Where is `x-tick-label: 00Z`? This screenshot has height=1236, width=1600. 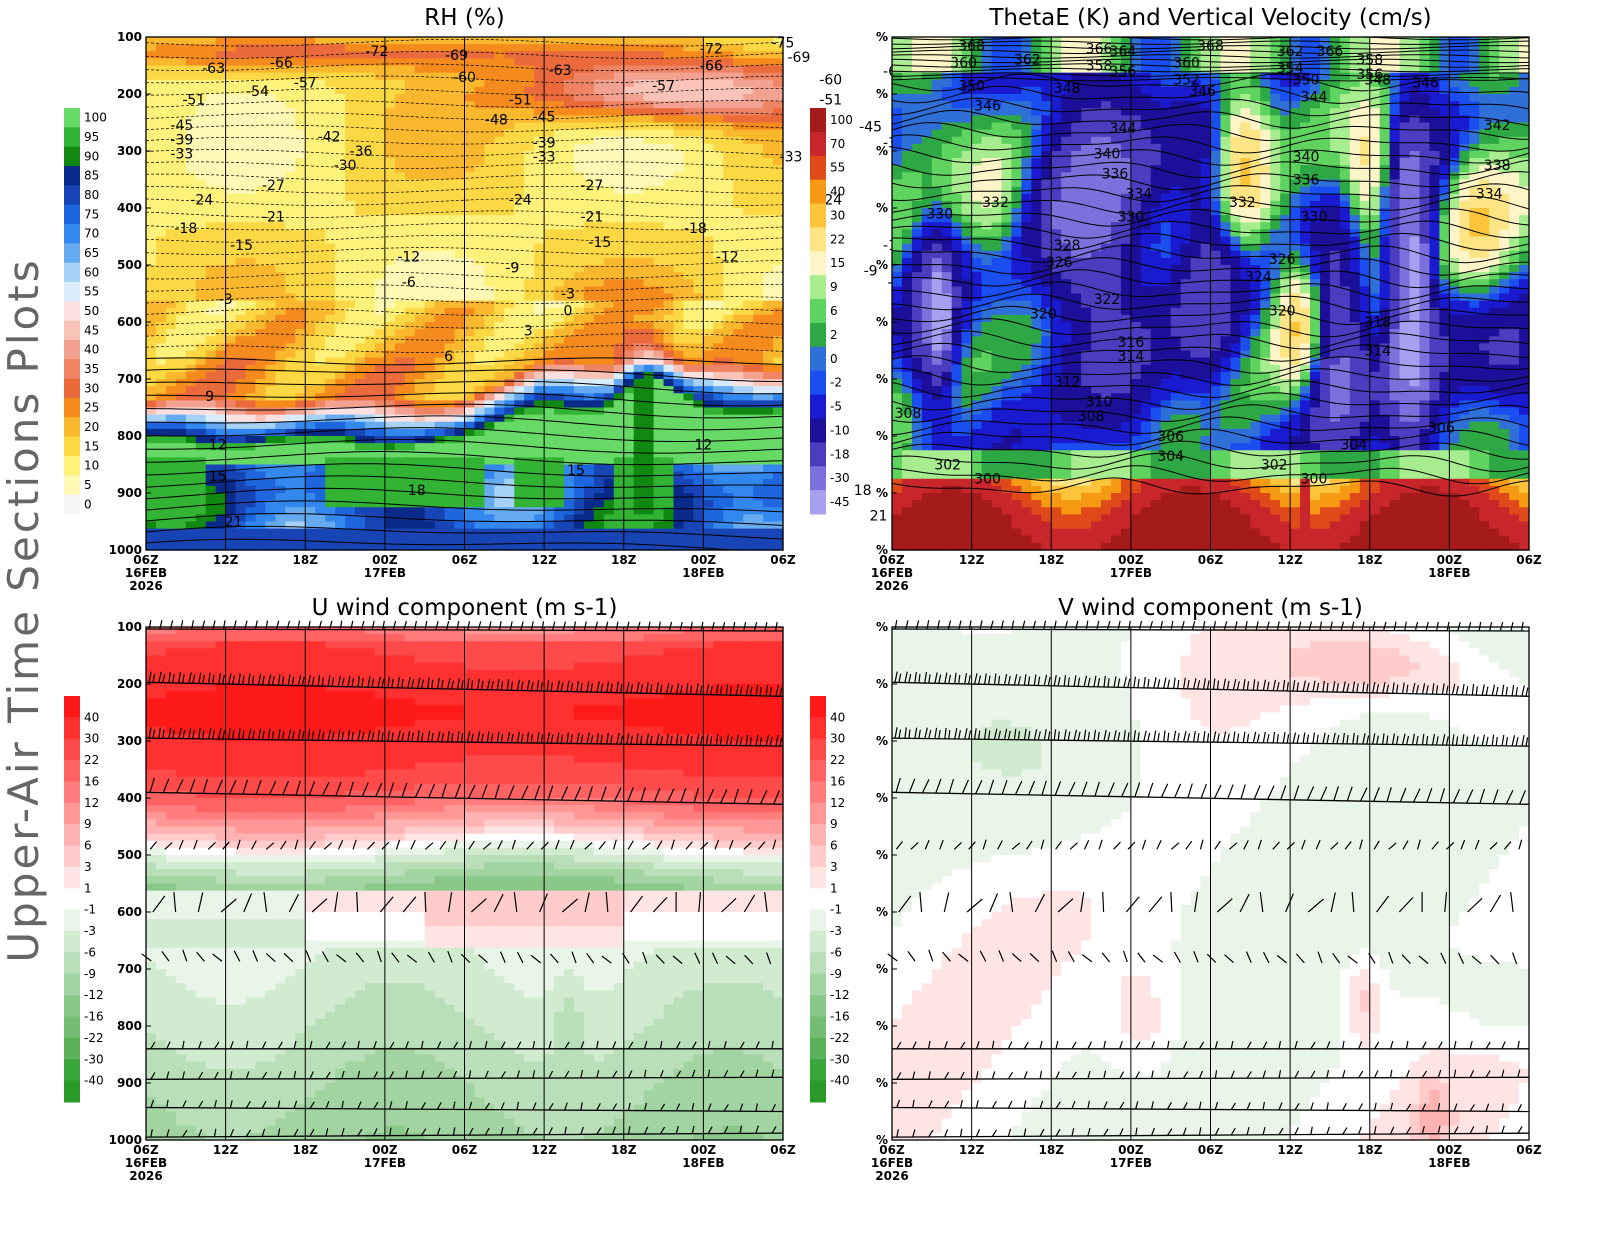 x-tick-label: 00Z is located at coordinates (704, 560).